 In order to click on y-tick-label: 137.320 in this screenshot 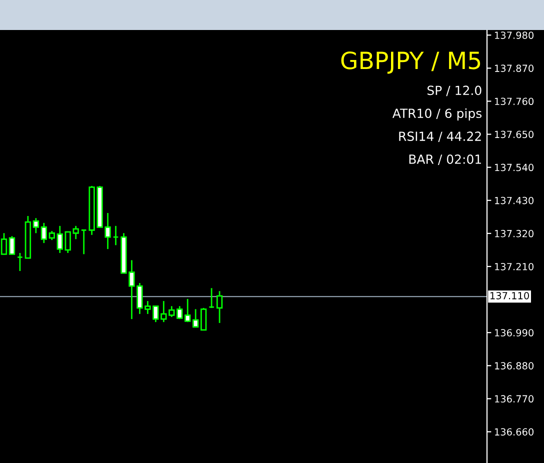, I will do `click(514, 234)`.